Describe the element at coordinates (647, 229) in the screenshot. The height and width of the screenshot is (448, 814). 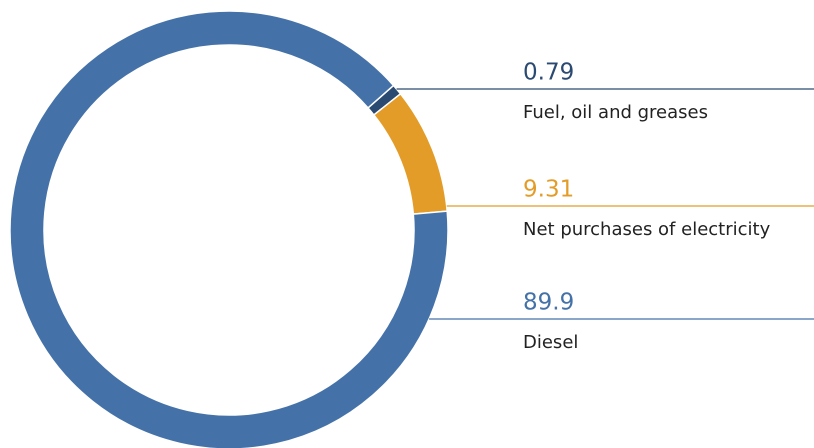
I see `category-label: Net purchases of electricity` at that location.